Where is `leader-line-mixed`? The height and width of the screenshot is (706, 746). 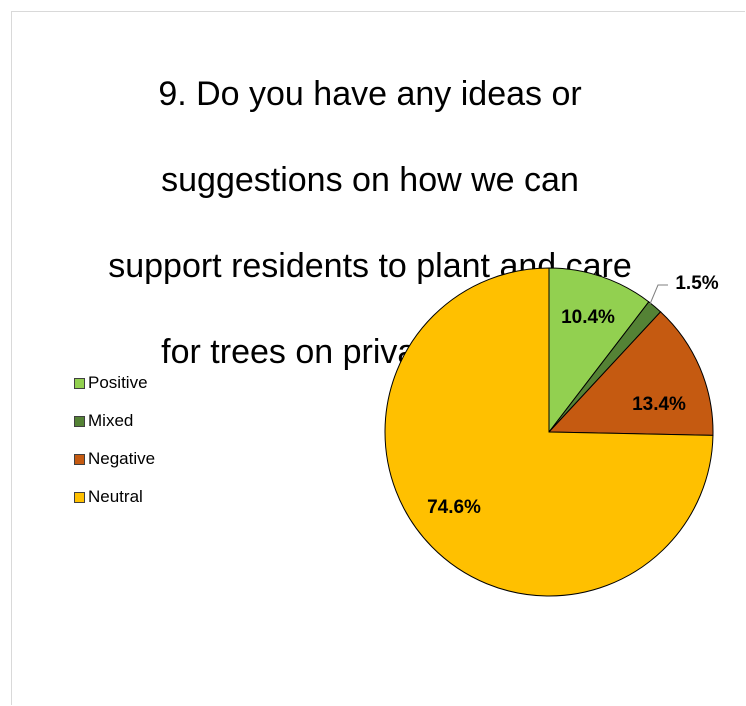
leader-line-mixed is located at coordinates (658, 294).